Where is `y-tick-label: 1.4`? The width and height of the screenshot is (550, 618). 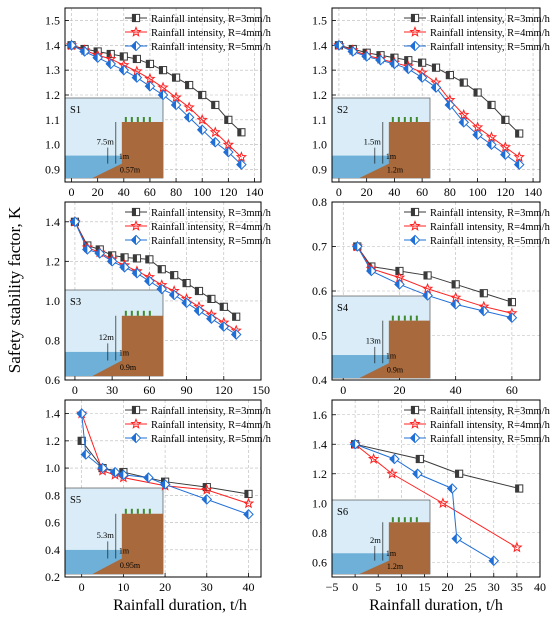 y-tick-label: 1.4 is located at coordinates (319, 45).